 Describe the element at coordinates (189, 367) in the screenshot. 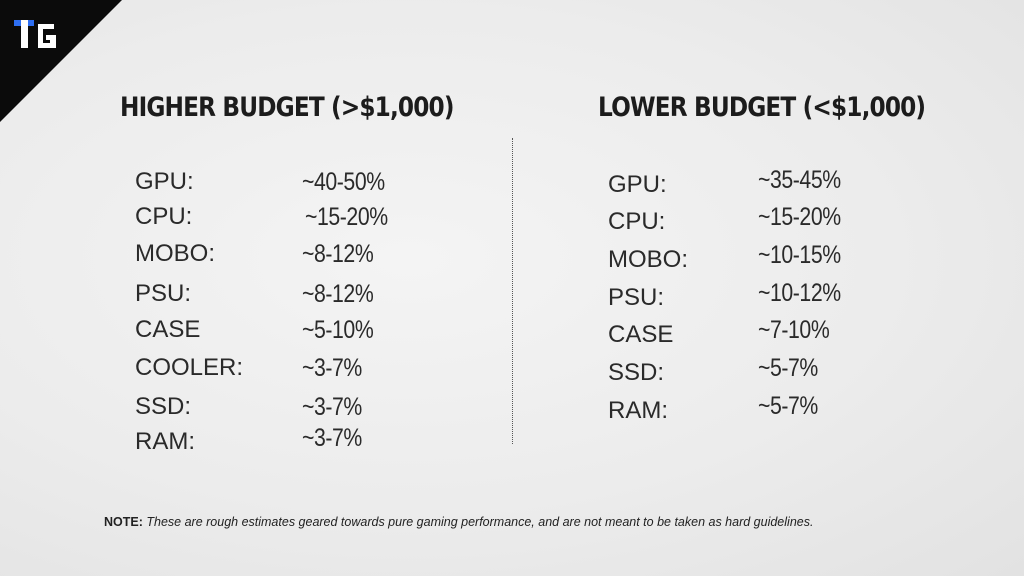

I see `row-label: COOLER:` at that location.